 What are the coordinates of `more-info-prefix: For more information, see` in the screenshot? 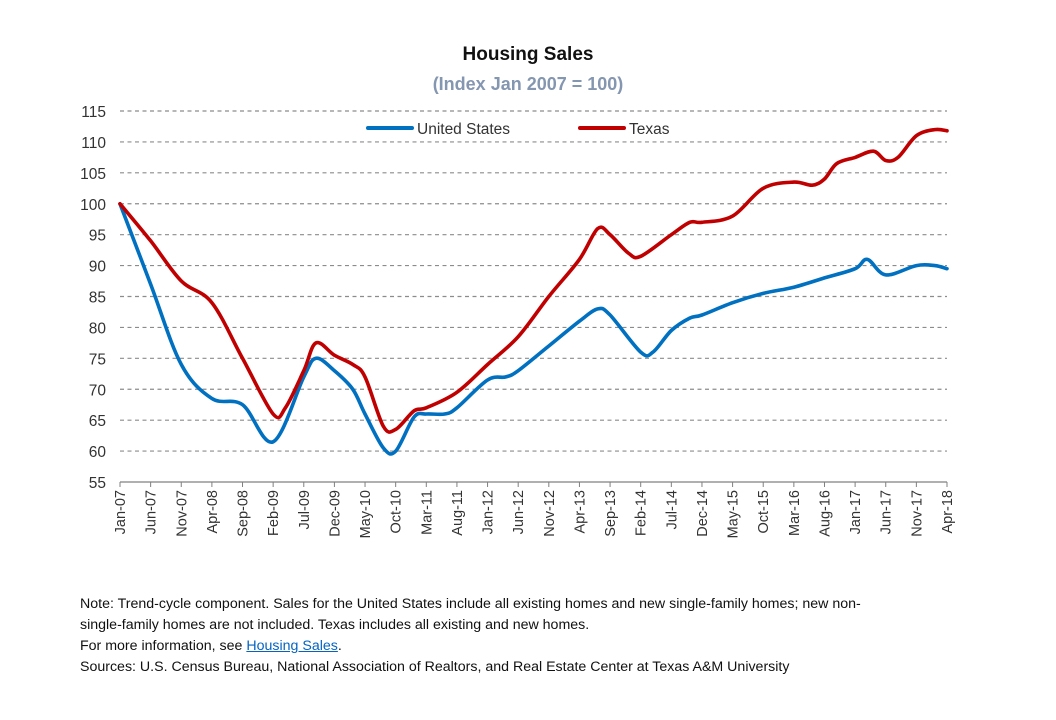 It's located at (163, 646).